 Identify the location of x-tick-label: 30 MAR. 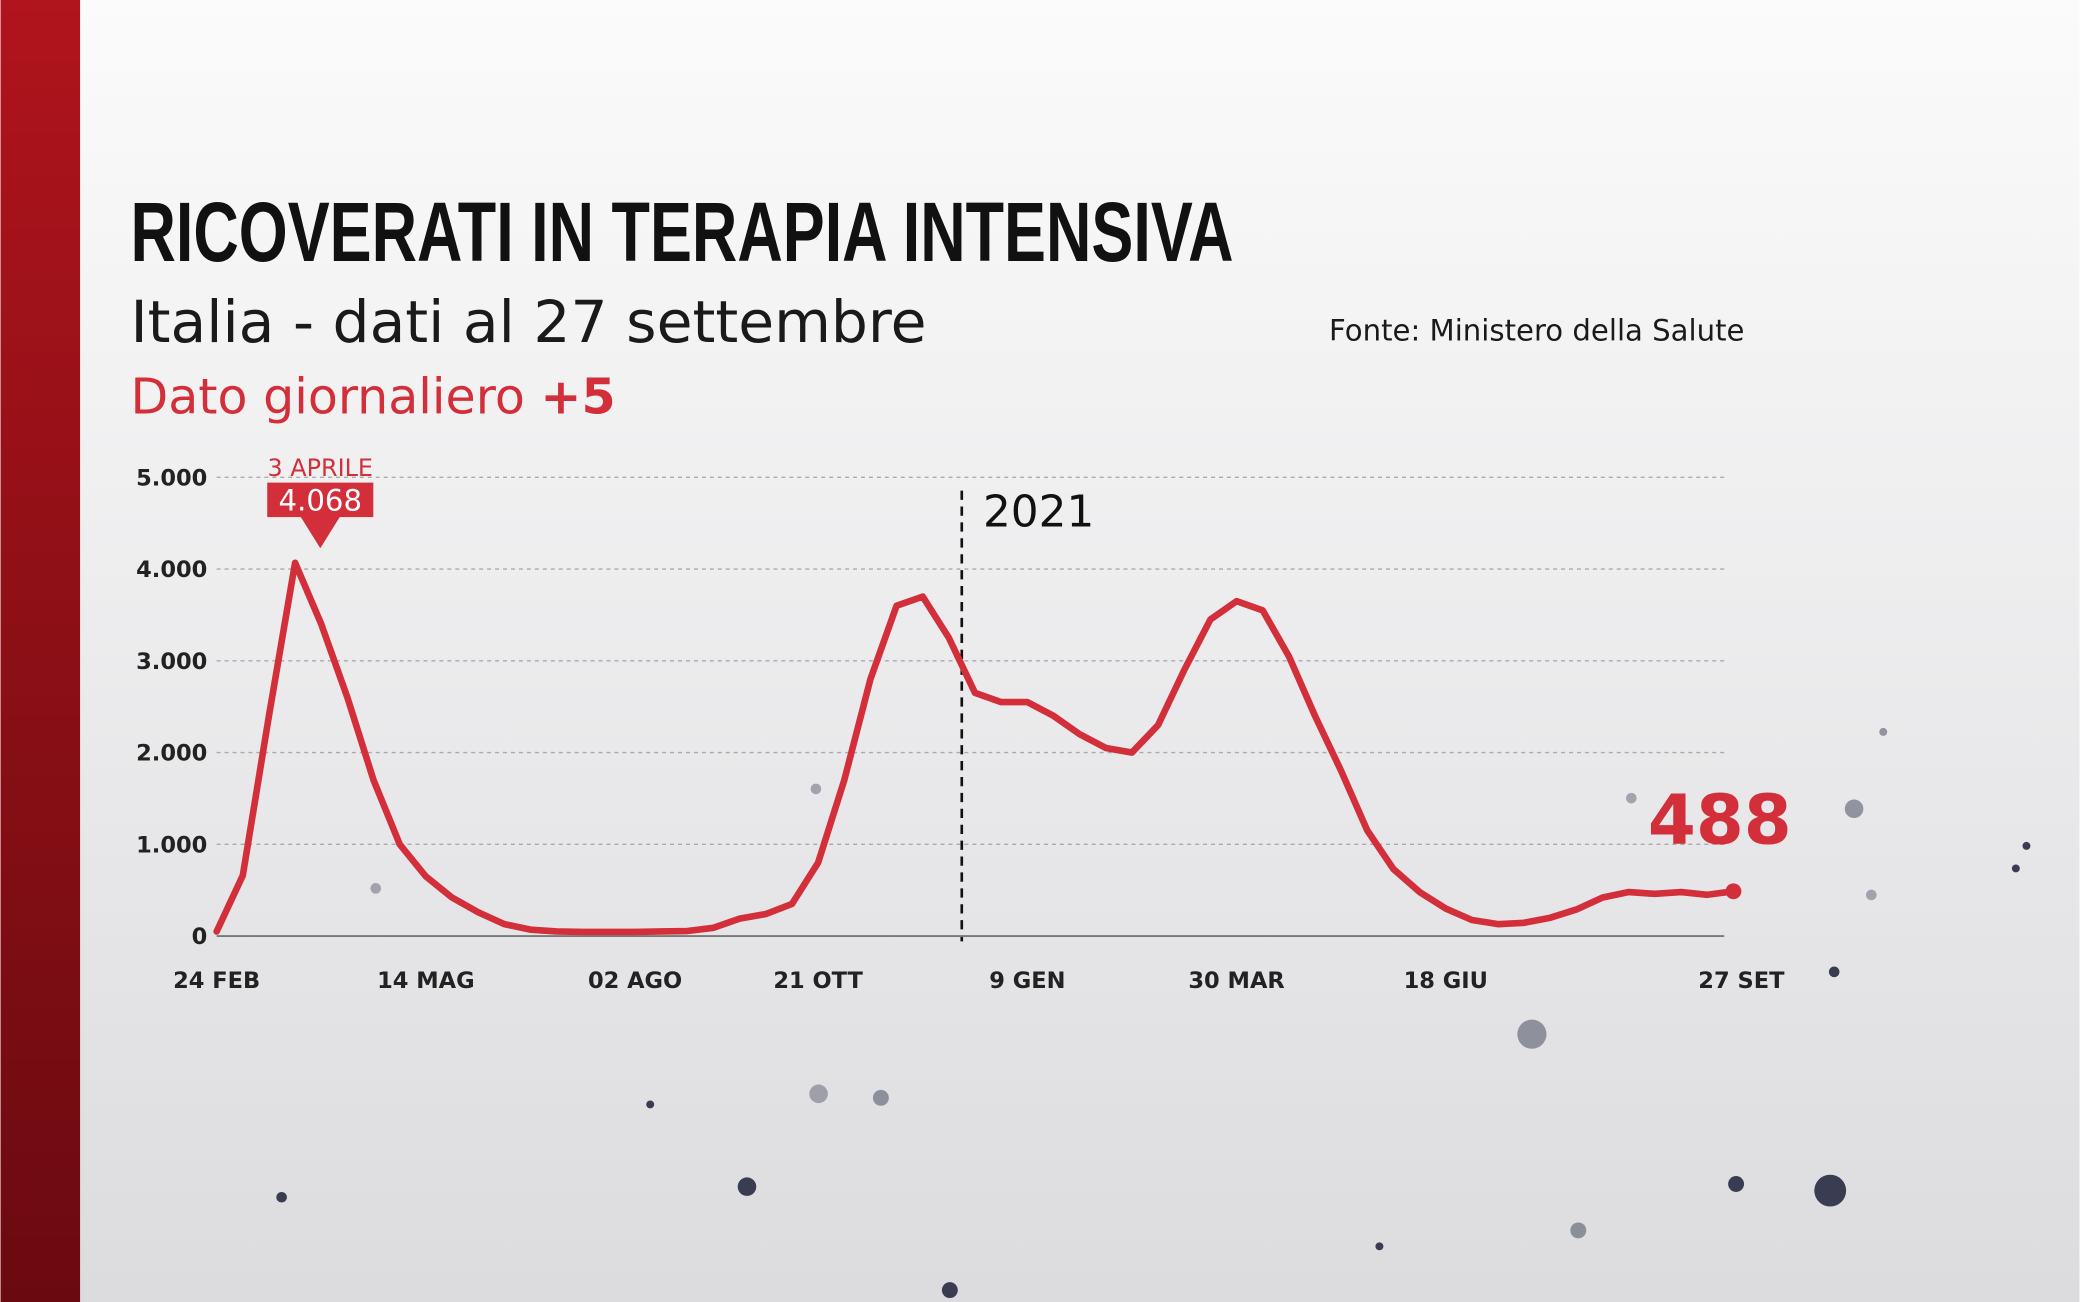
(1236, 981).